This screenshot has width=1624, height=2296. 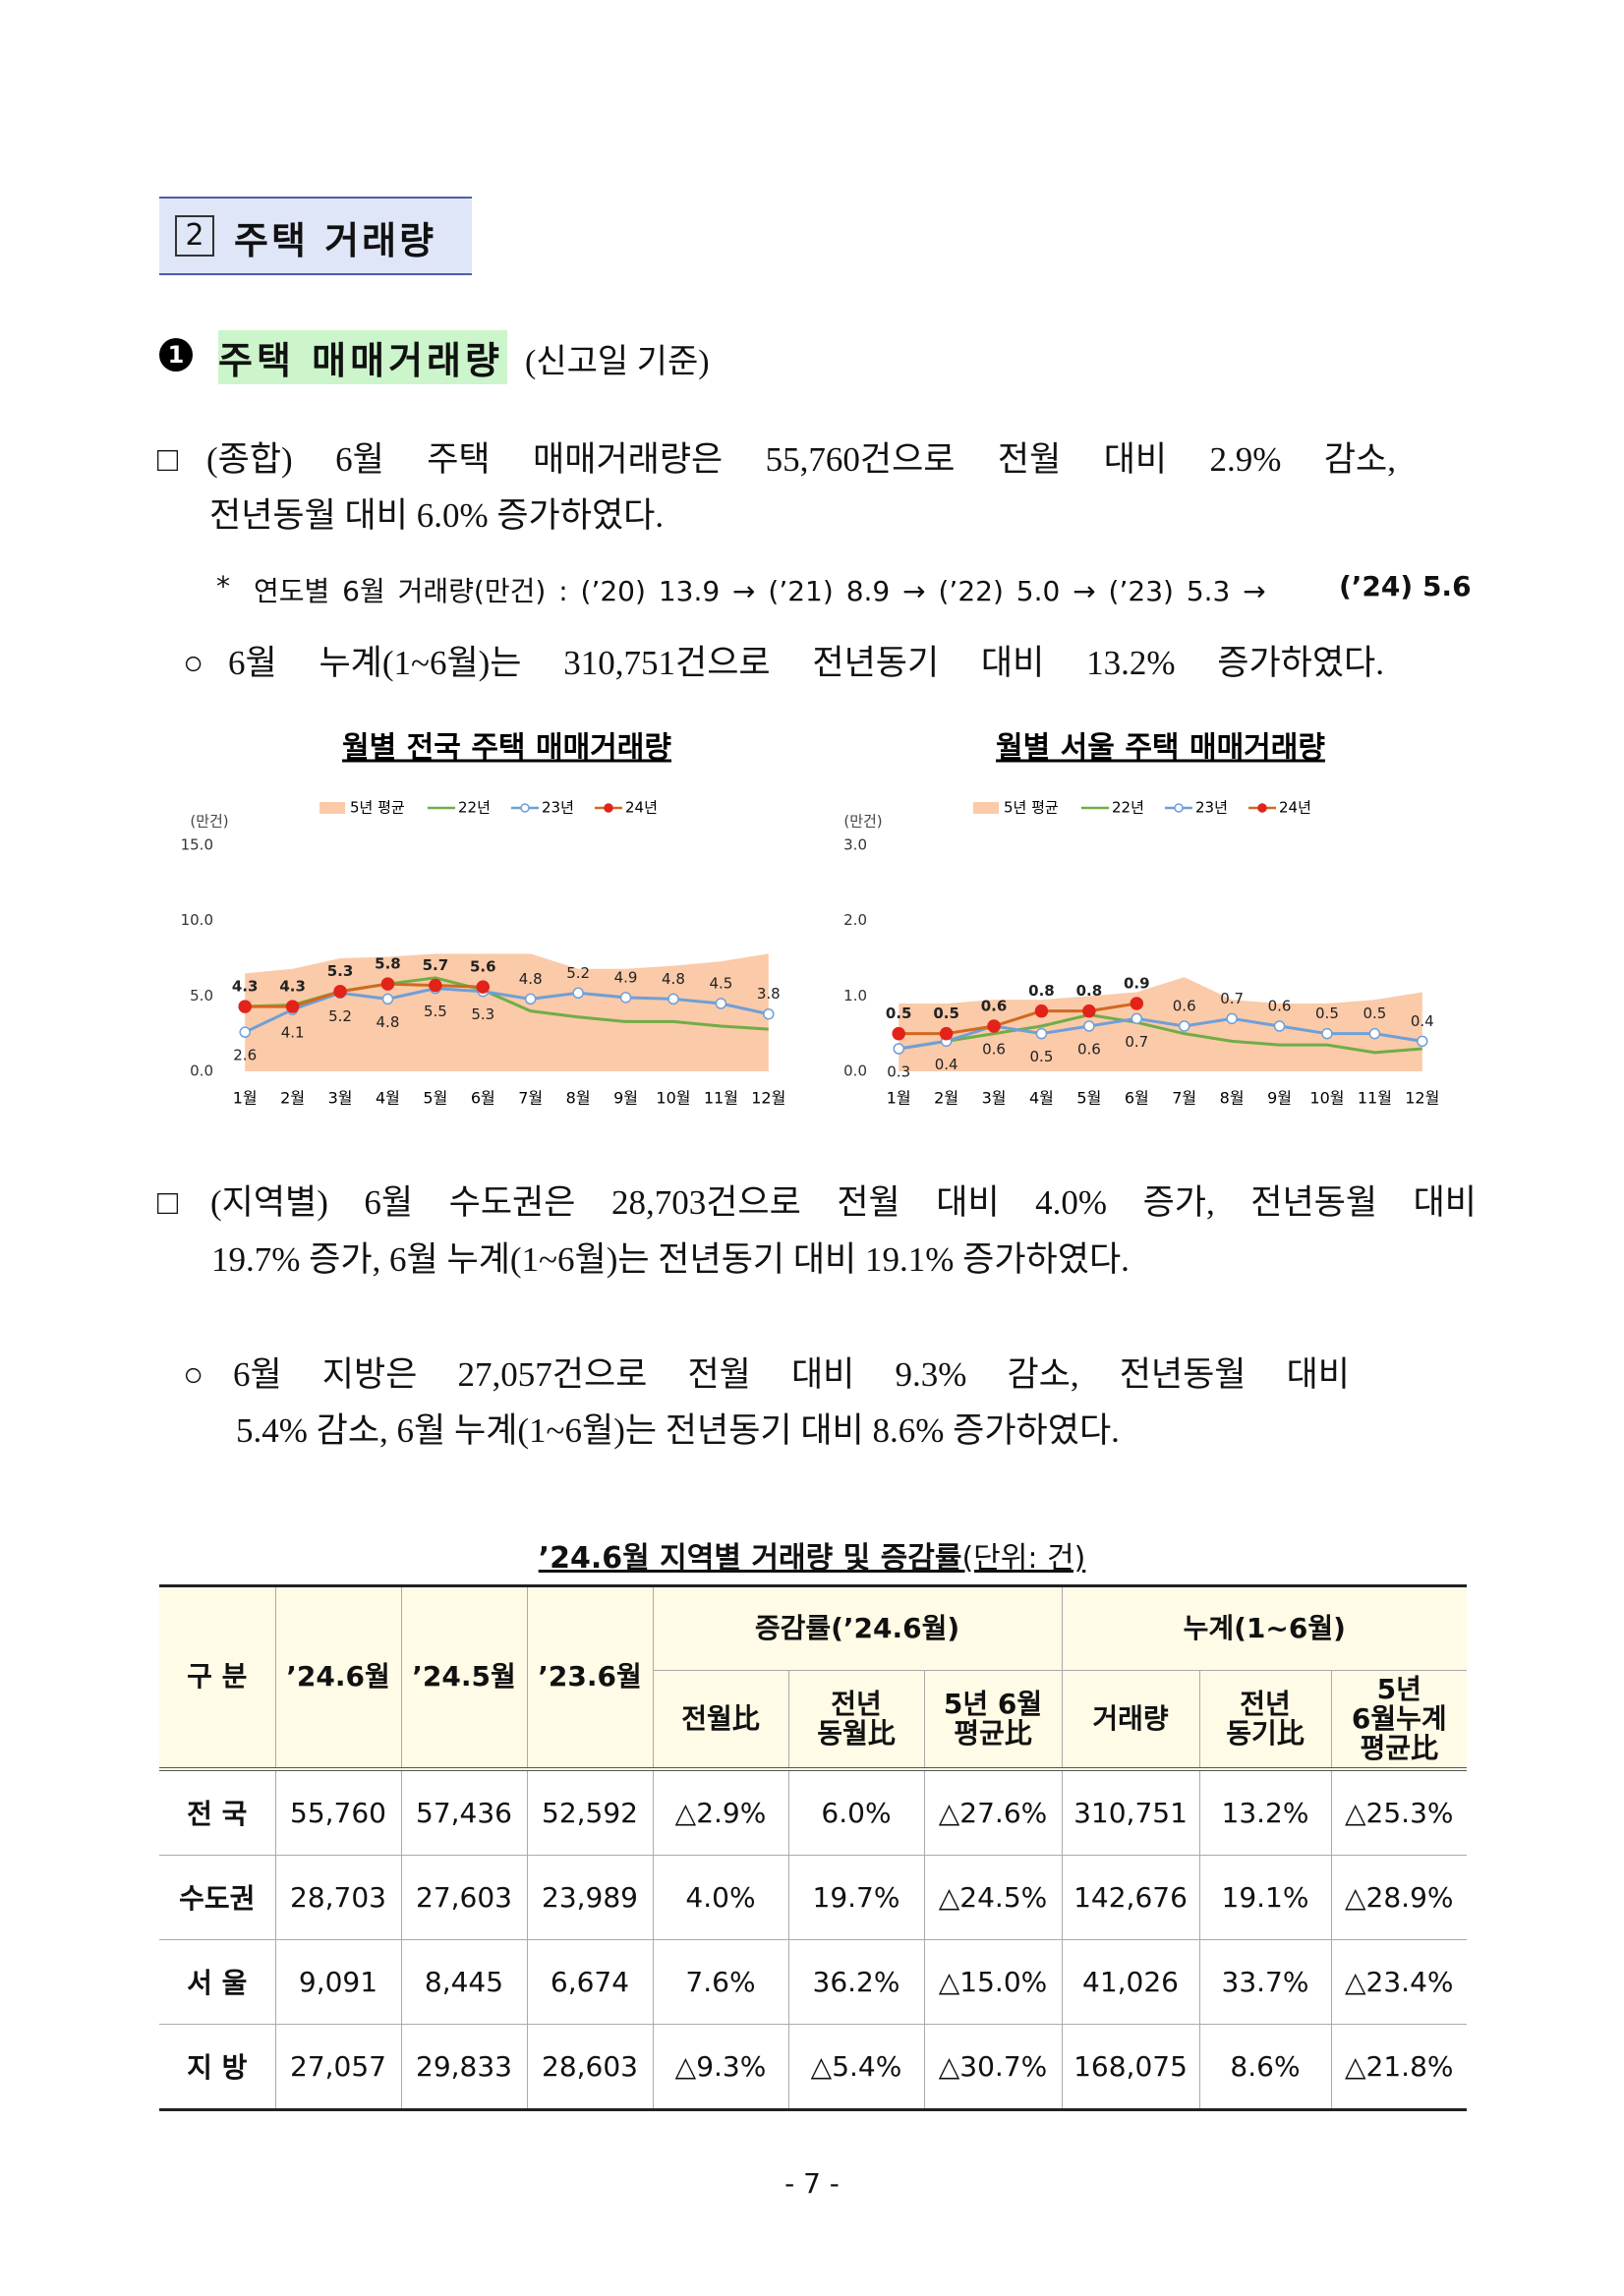 What do you see at coordinates (437, 515) in the screenshot?
I see `text-line: 전년동월 대비 6.0% 증가하였다.` at bounding box center [437, 515].